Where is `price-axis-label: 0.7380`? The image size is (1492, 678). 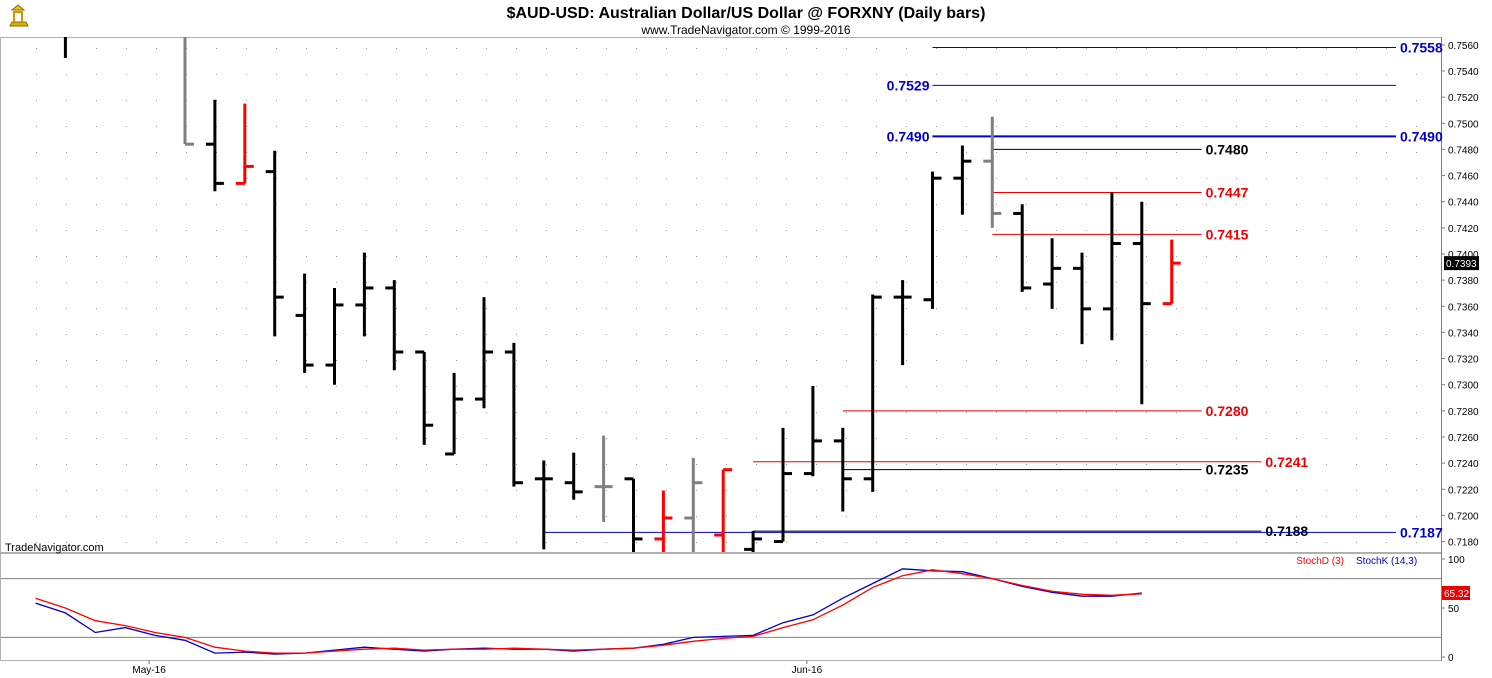
price-axis-label: 0.7380 is located at coordinates (1463, 281).